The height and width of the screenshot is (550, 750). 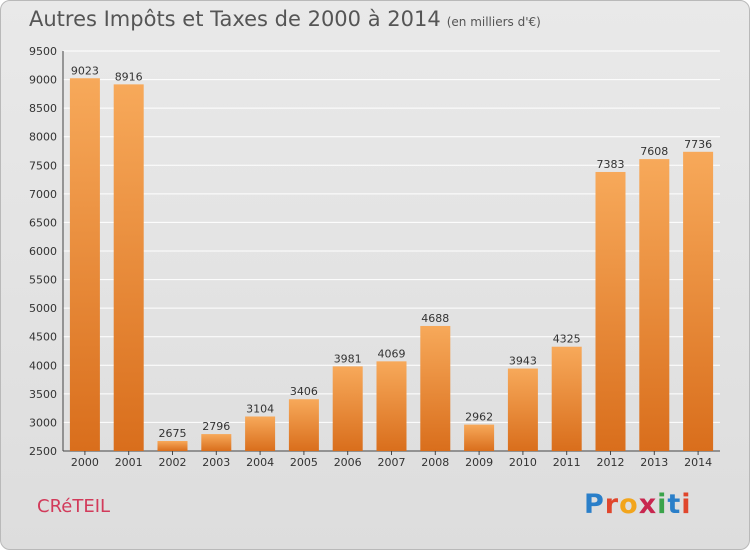 What do you see at coordinates (654, 305) in the screenshot?
I see `bar-2013` at bounding box center [654, 305].